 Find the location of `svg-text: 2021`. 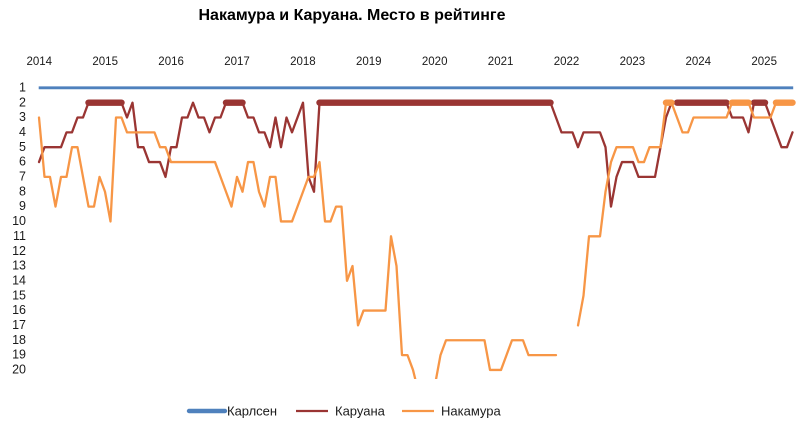

svg-text: 2021 is located at coordinates (501, 62).